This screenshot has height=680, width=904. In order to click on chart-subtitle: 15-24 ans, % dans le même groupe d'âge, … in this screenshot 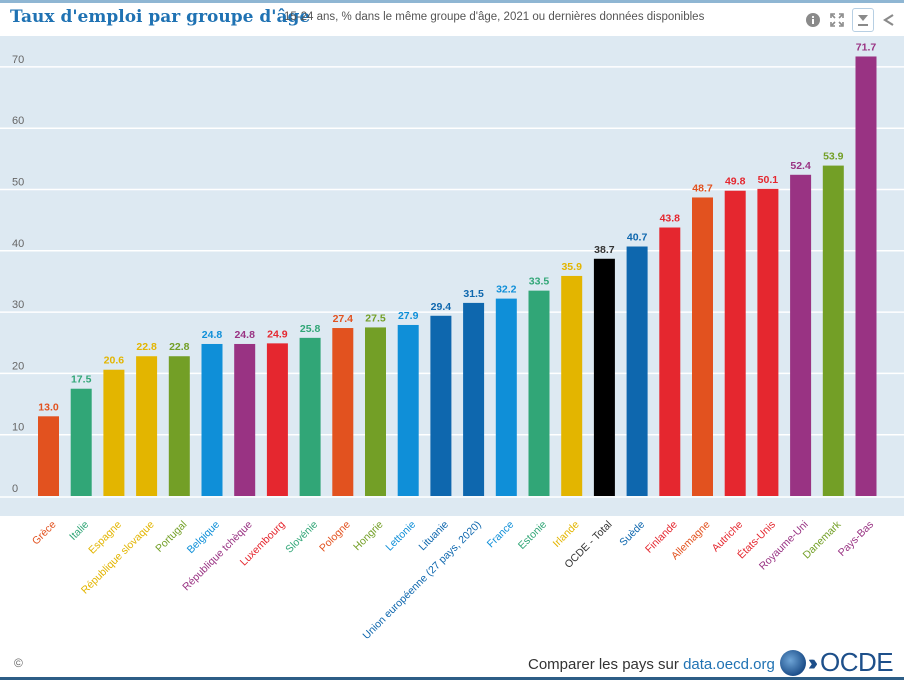, I will do `click(494, 17)`.